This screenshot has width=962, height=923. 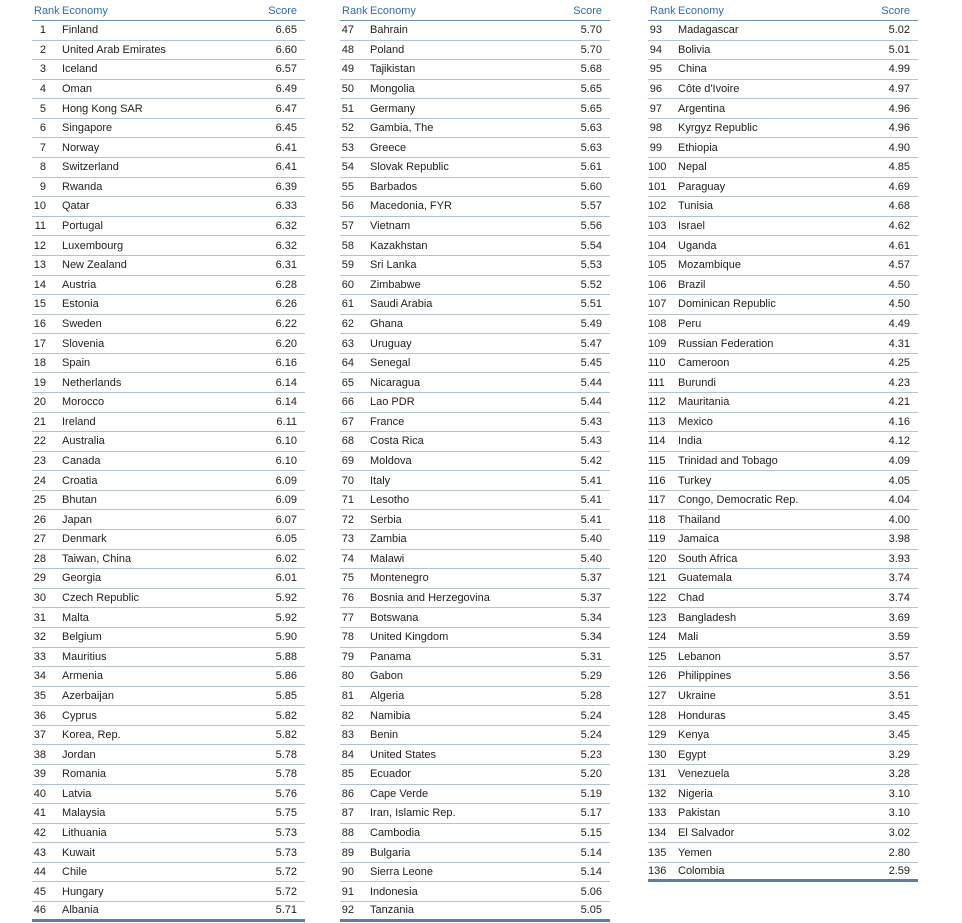 I want to click on rank-cell: 102, so click(x=657, y=206).